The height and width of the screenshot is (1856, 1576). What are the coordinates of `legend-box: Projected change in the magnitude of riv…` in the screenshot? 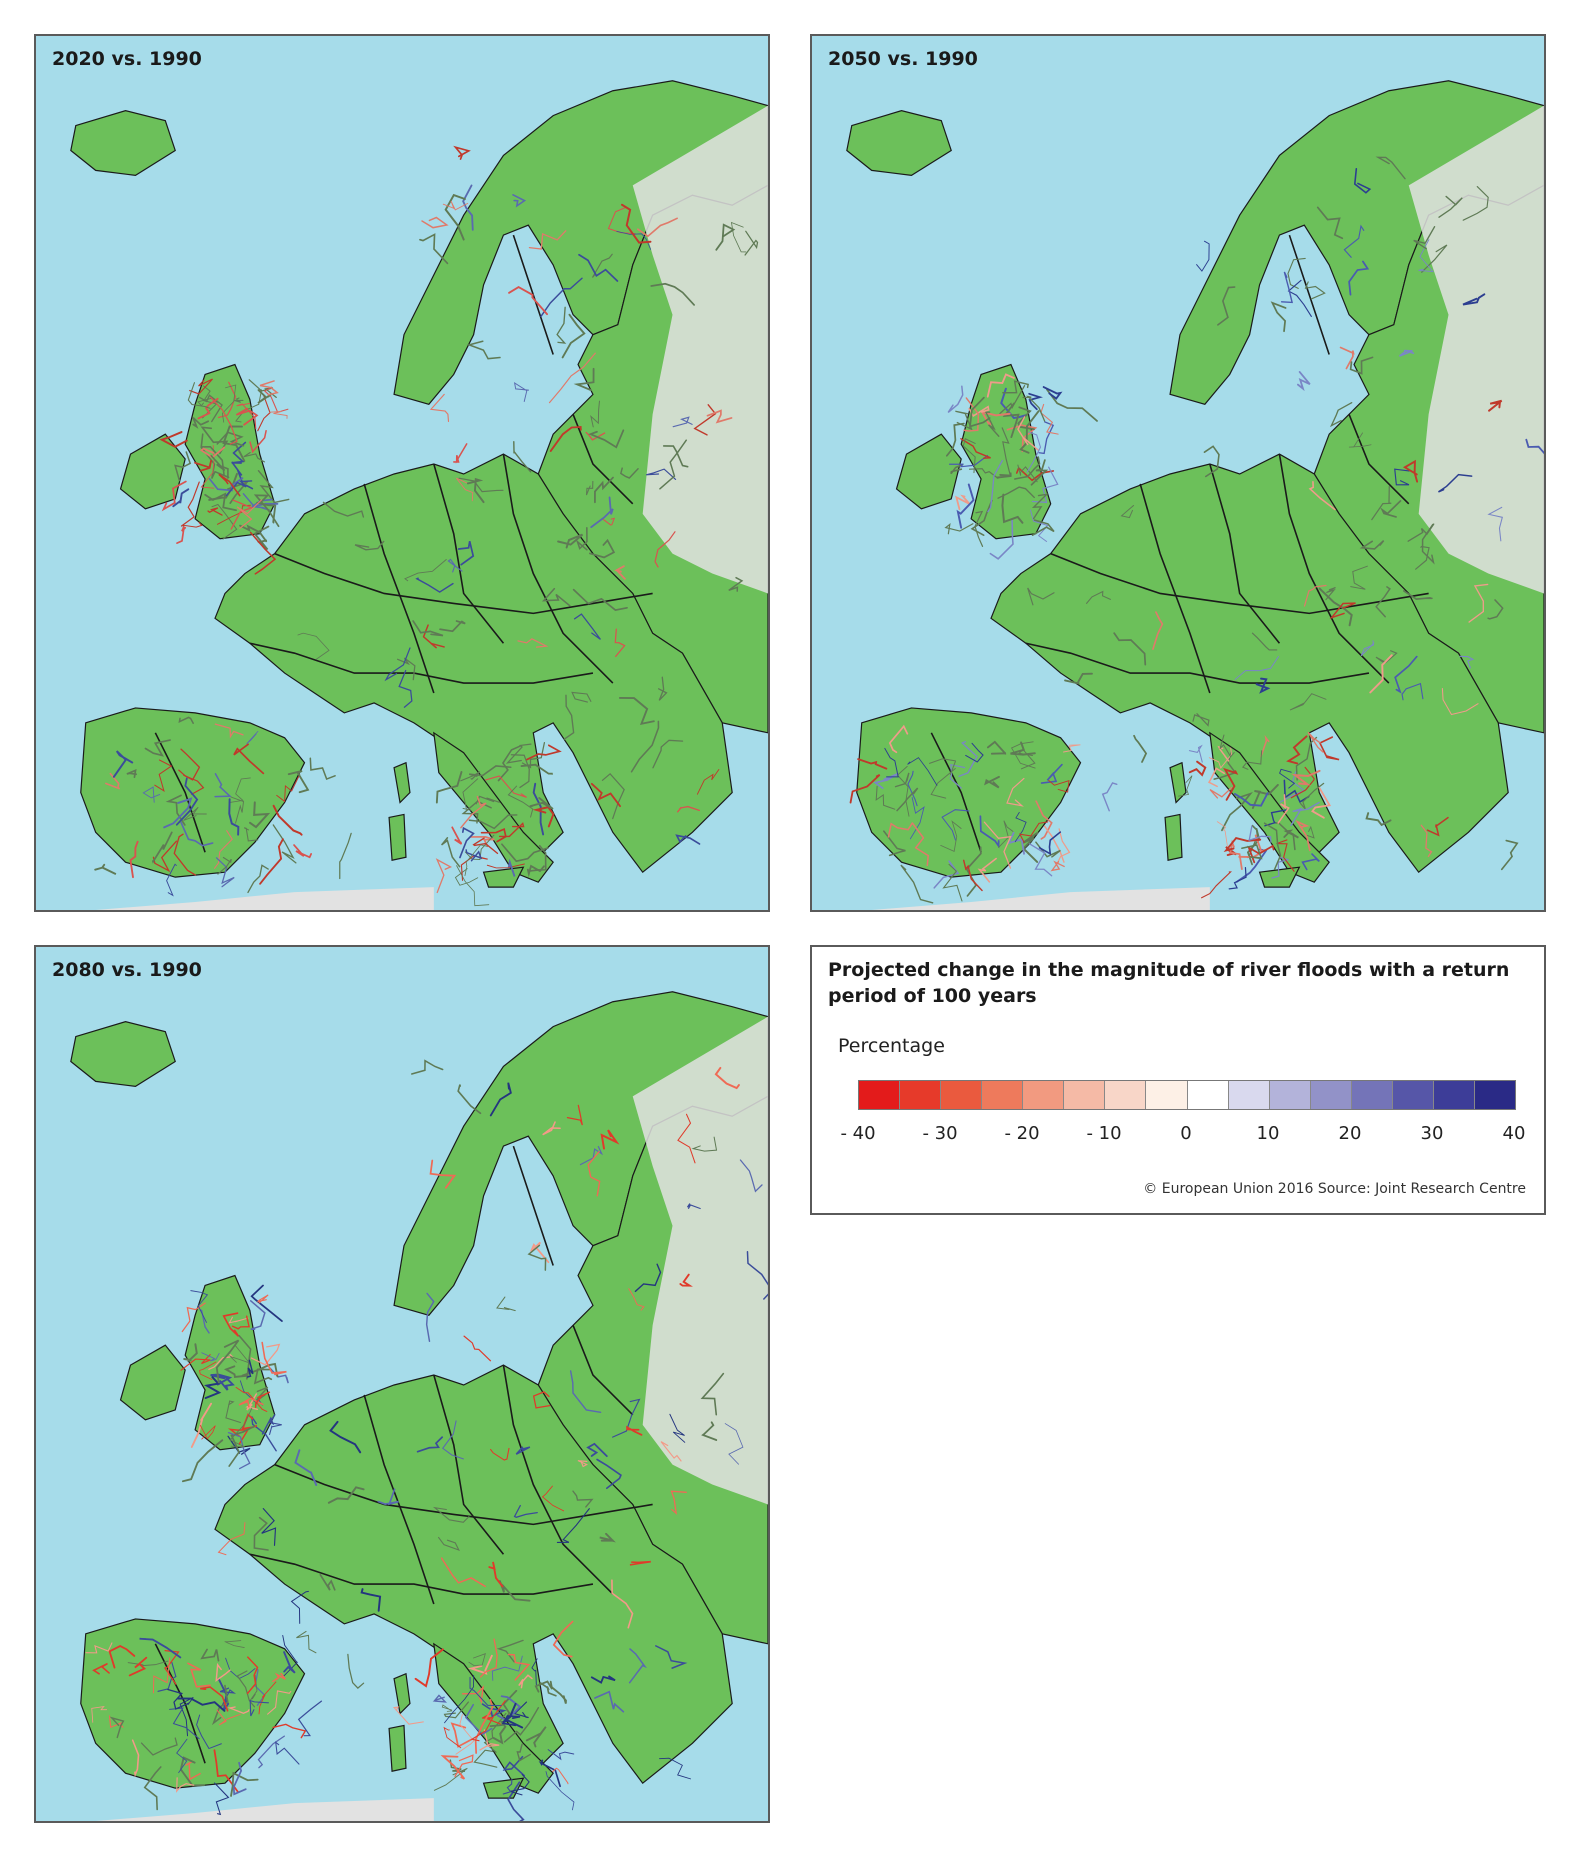 It's located at (1178, 1080).